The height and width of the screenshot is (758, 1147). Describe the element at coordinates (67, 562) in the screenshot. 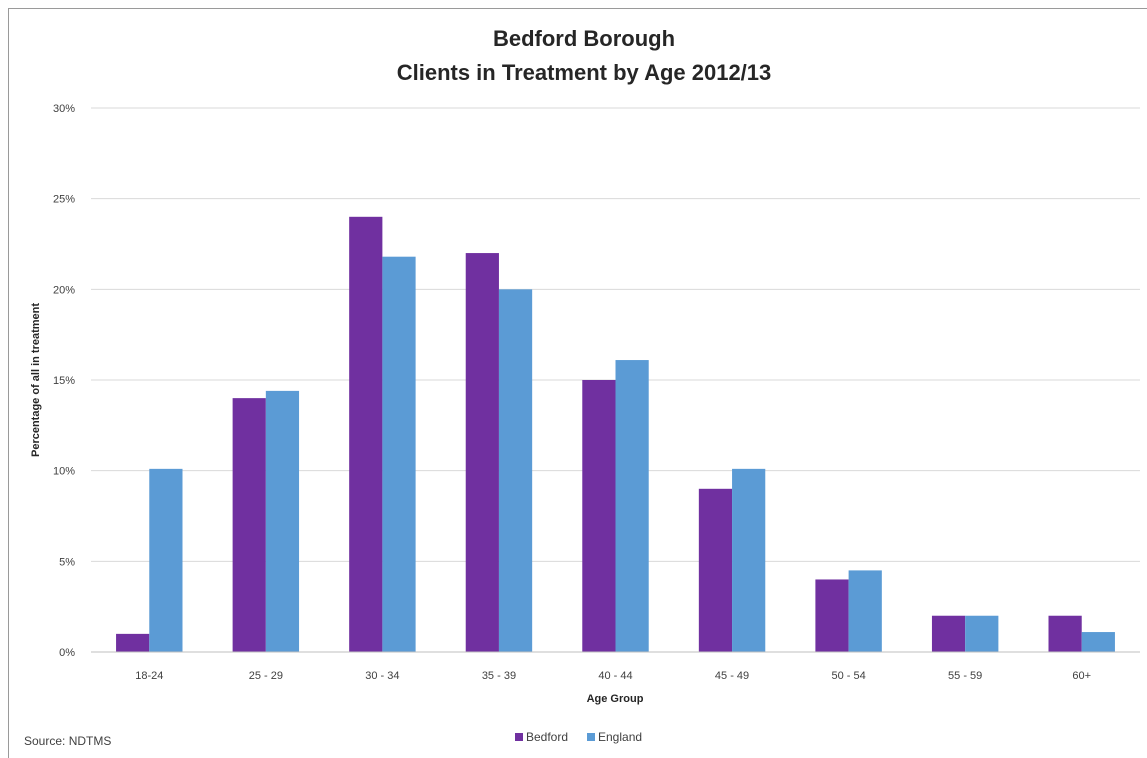

I see `y-tick-label: 5%` at that location.